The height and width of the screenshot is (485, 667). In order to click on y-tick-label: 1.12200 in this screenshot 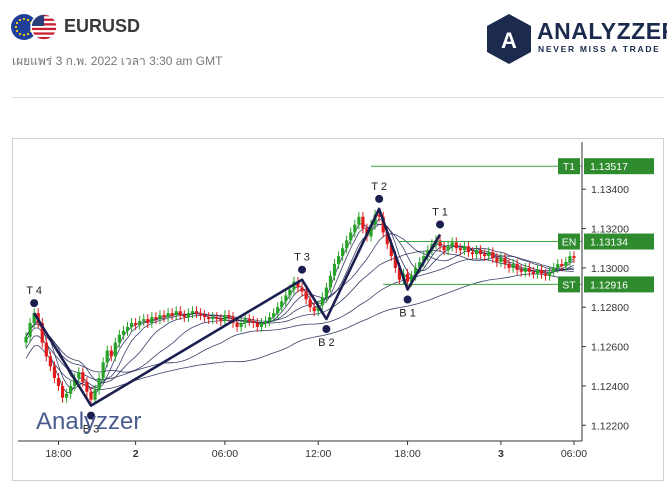, I will do `click(610, 426)`.